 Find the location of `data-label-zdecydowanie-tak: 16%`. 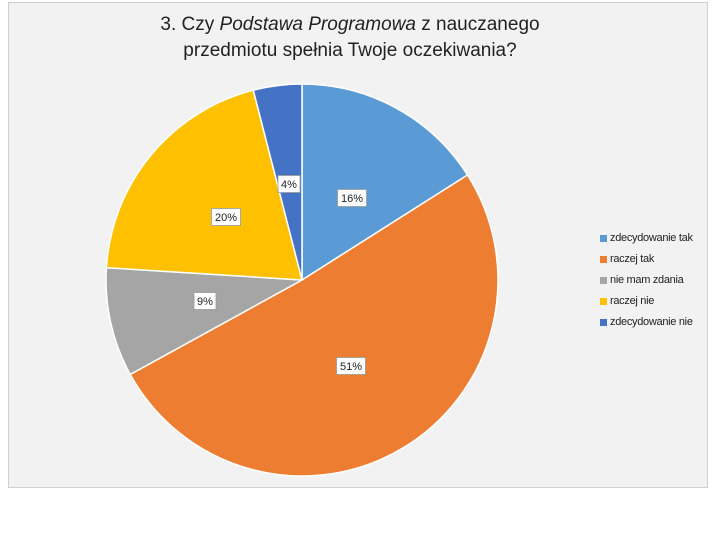

data-label-zdecydowanie-tak: 16% is located at coordinates (352, 198).